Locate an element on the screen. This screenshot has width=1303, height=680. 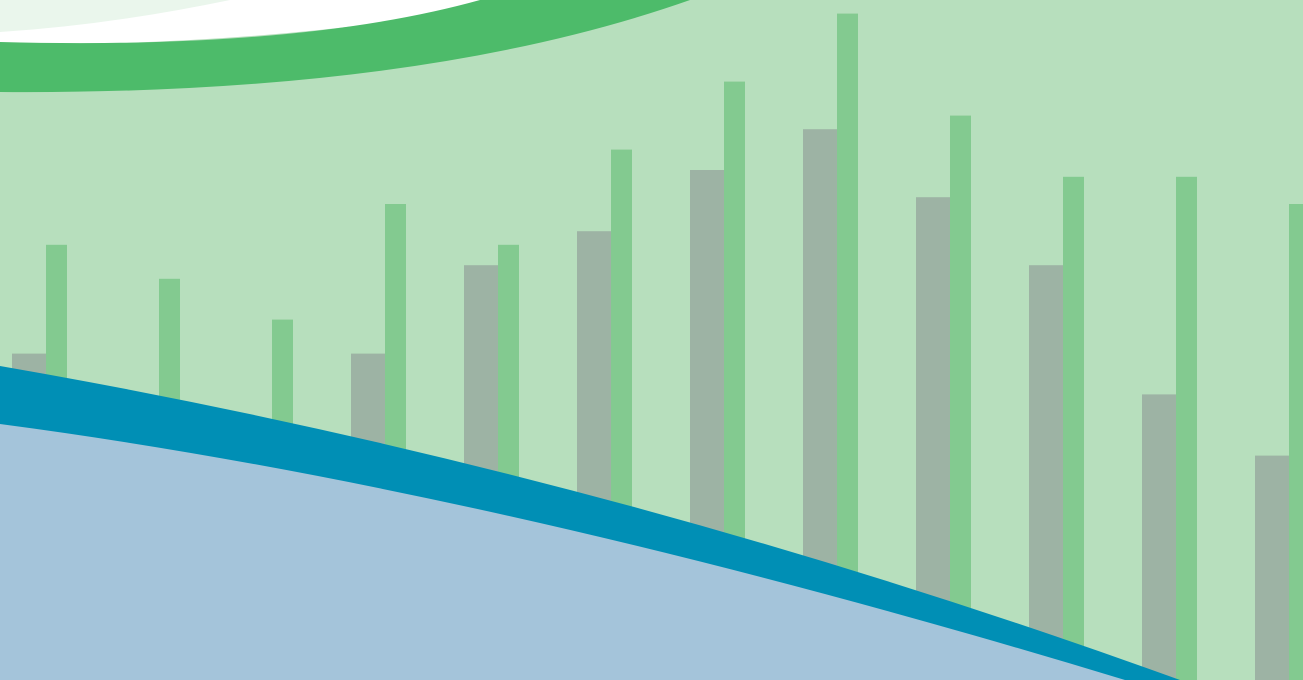
top-swoosh-light-streak is located at coordinates (115, 16).